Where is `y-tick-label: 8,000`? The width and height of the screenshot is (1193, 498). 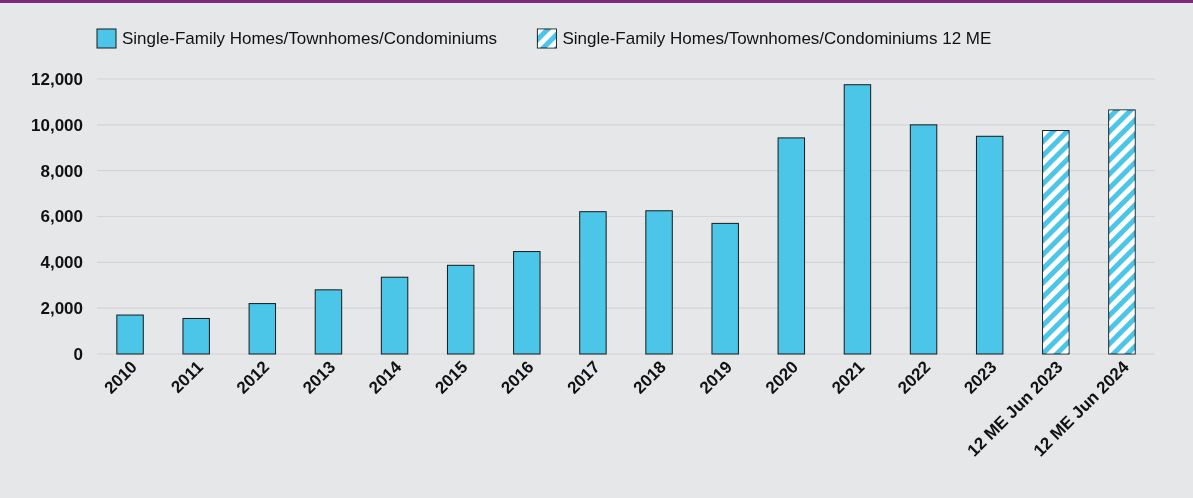
y-tick-label: 8,000 is located at coordinates (61, 171).